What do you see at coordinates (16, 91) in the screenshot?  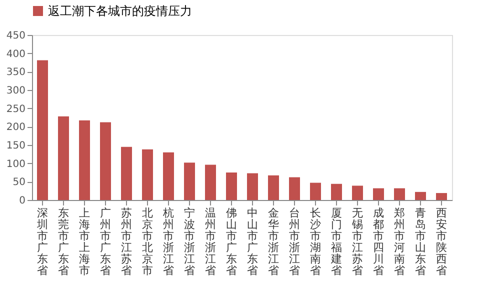 I see `y-tick-label: 300` at bounding box center [16, 91].